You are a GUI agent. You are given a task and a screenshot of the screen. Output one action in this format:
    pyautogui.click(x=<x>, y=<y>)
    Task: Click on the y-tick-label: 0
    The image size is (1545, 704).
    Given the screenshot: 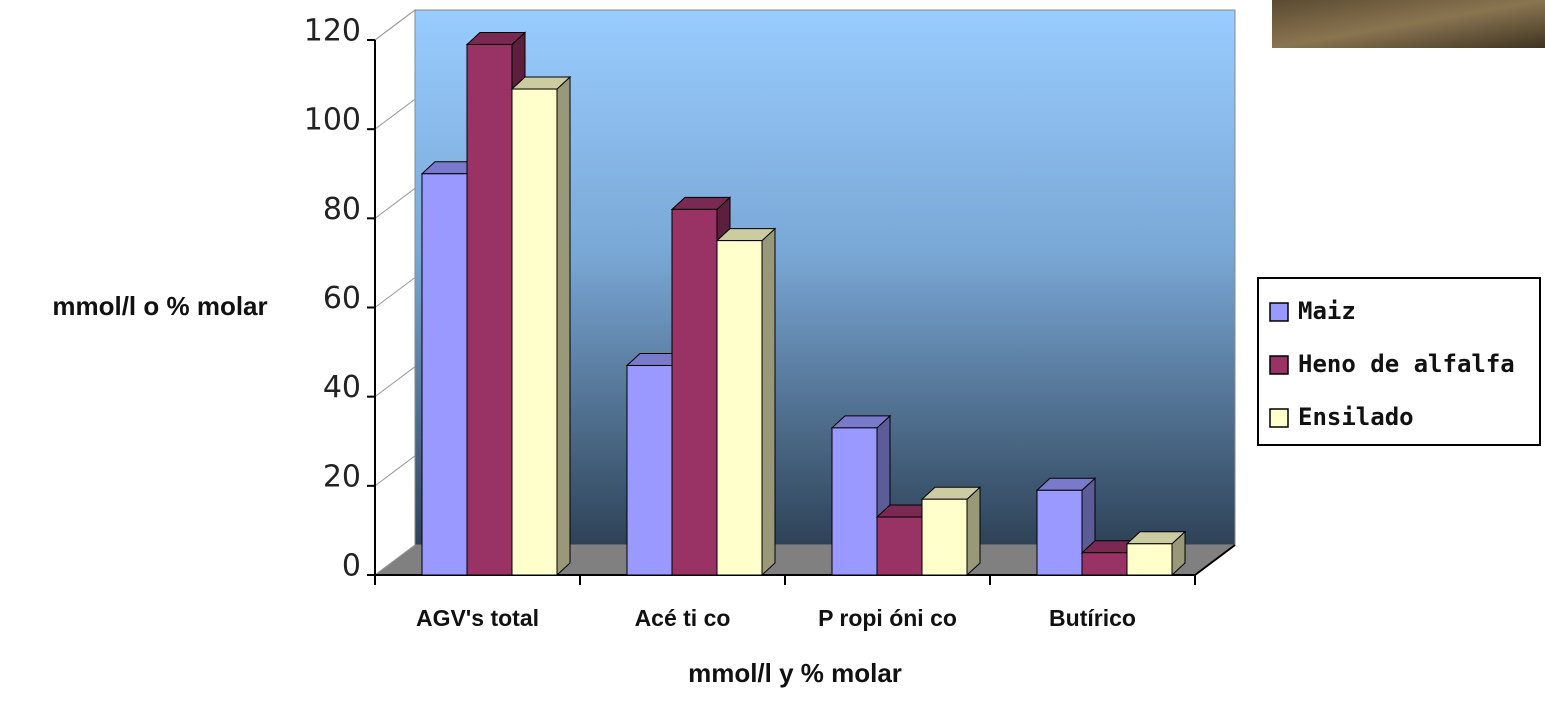 What is the action you would take?
    pyautogui.click(x=351, y=566)
    